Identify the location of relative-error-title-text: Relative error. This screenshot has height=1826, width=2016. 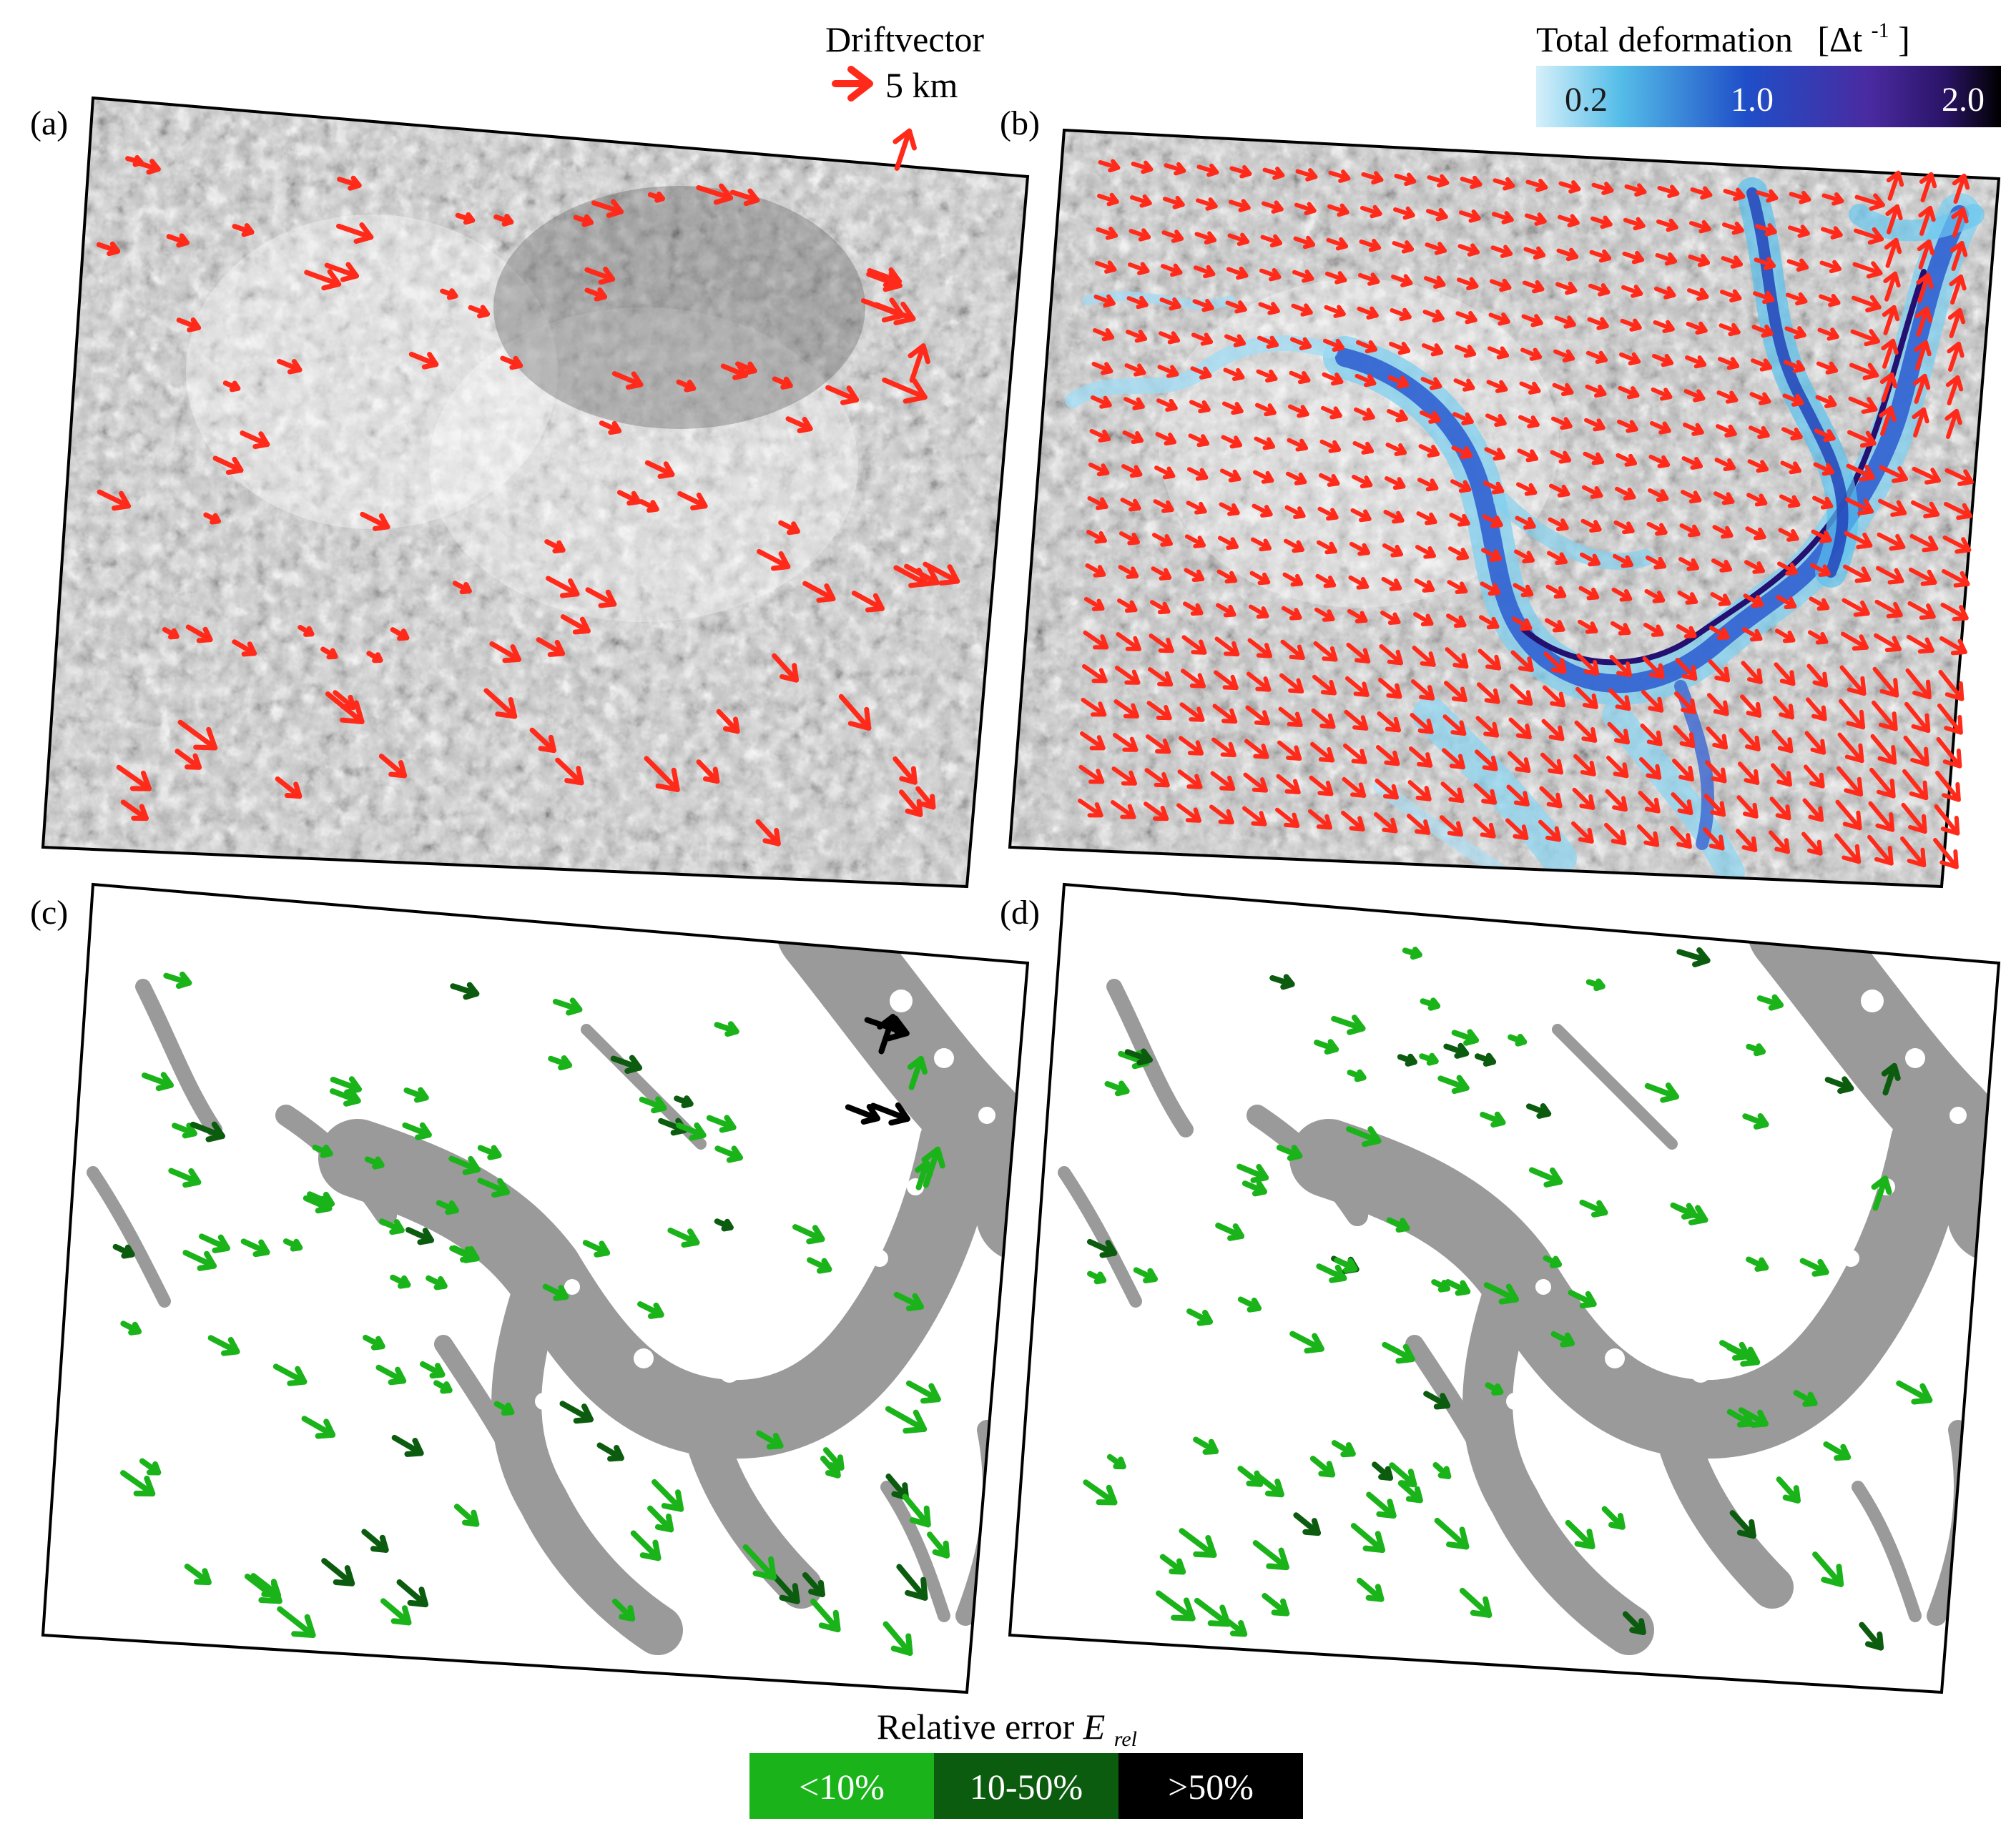
(980, 1727).